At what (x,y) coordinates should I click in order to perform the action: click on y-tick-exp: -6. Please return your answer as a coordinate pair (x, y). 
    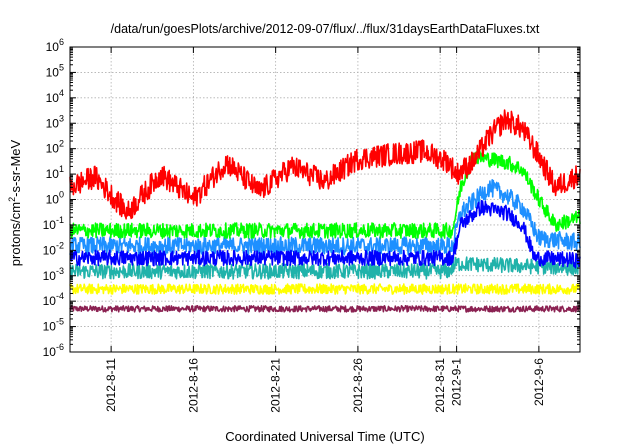
    Looking at the image, I should click on (60, 347).